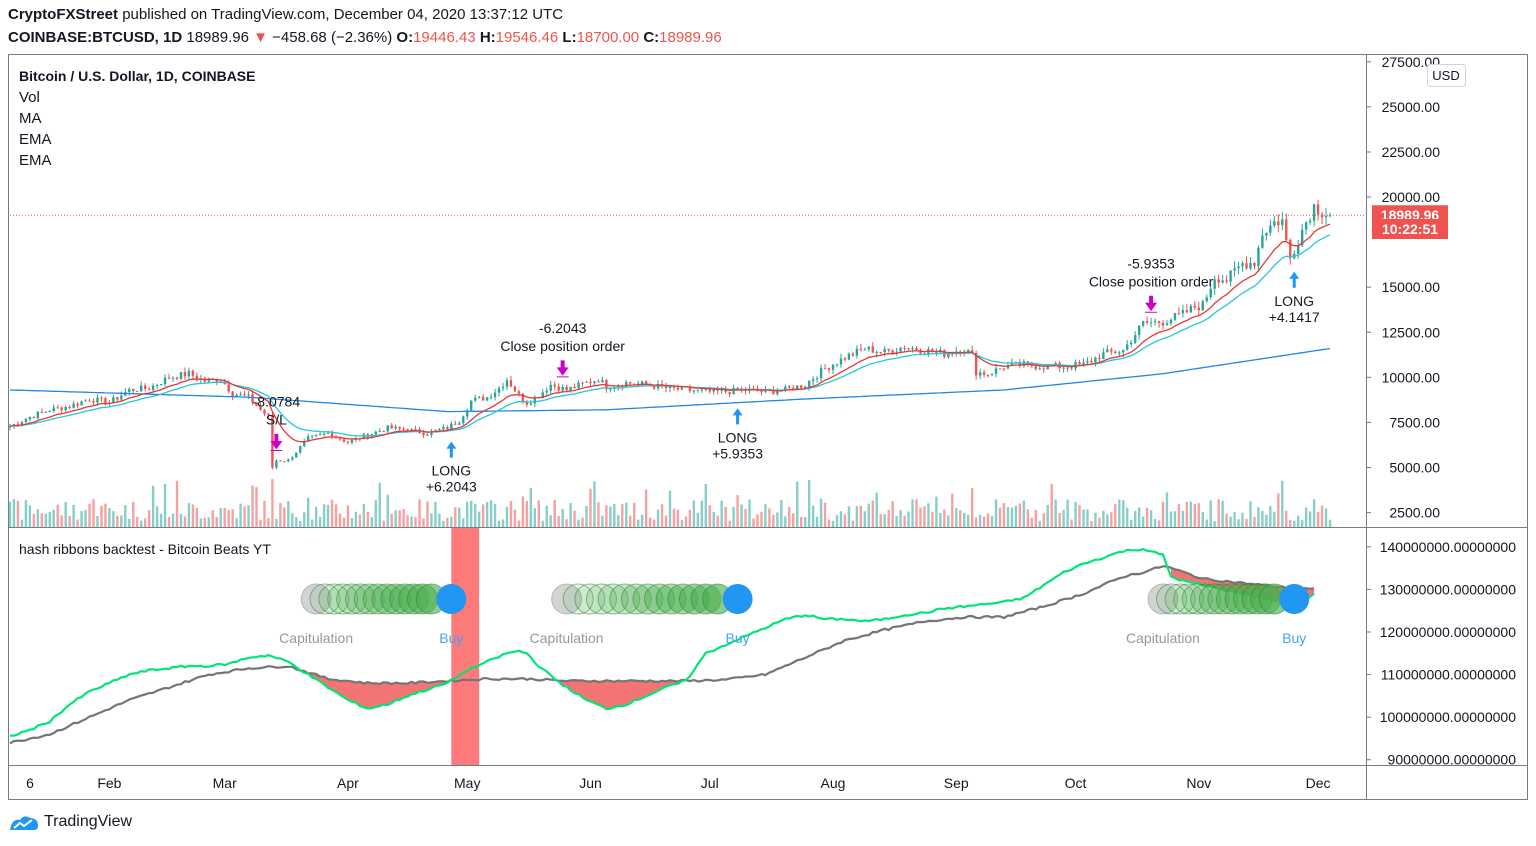 Image resolution: width=1536 pixels, height=846 pixels. What do you see at coordinates (444, 37) in the screenshot?
I see `open-value: 19446.43` at bounding box center [444, 37].